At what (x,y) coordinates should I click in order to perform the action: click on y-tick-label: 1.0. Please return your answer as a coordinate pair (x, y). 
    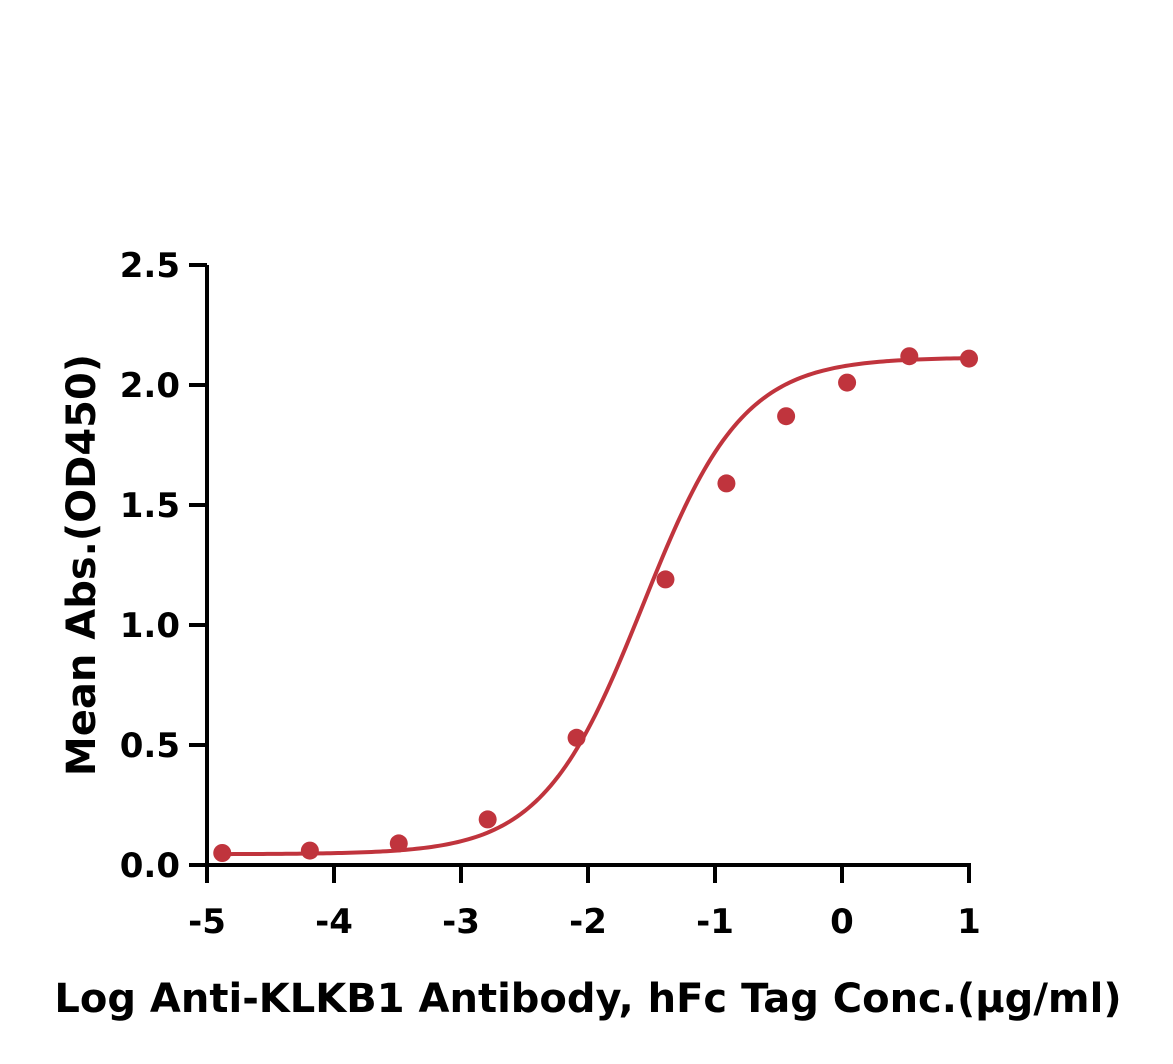
    Looking at the image, I should click on (150, 626).